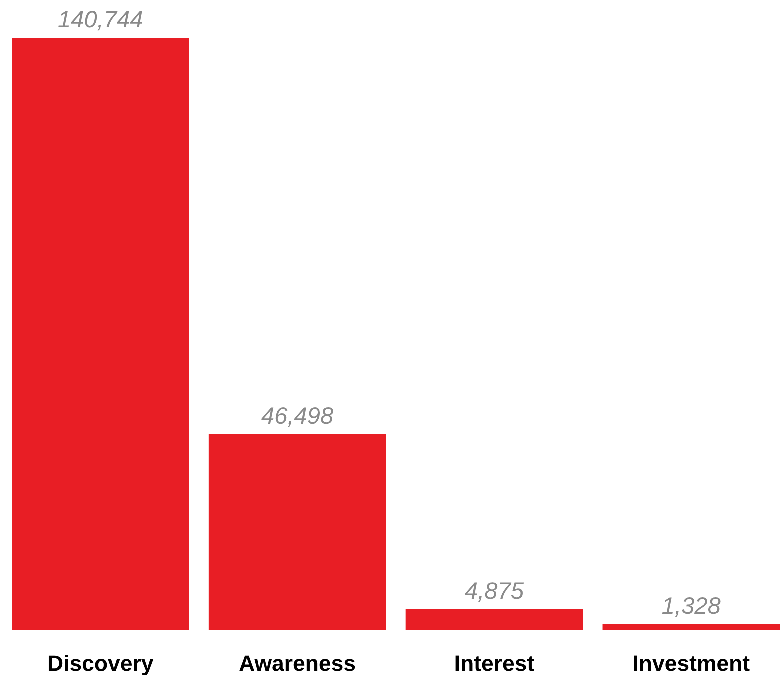 The width and height of the screenshot is (780, 675). I want to click on x-tick-label: Awareness, so click(298, 664).